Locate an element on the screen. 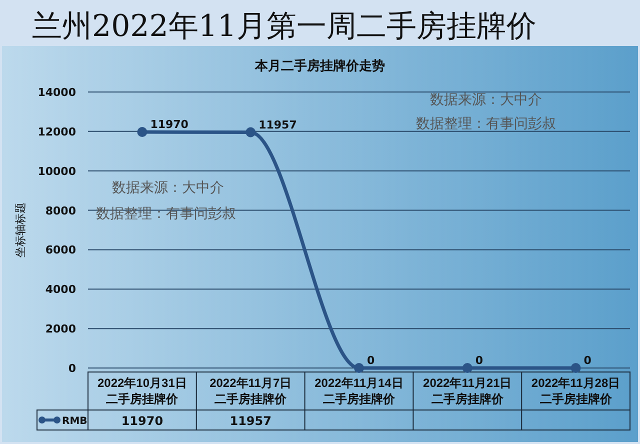  y-tick-label: 2000 is located at coordinates (60, 329).